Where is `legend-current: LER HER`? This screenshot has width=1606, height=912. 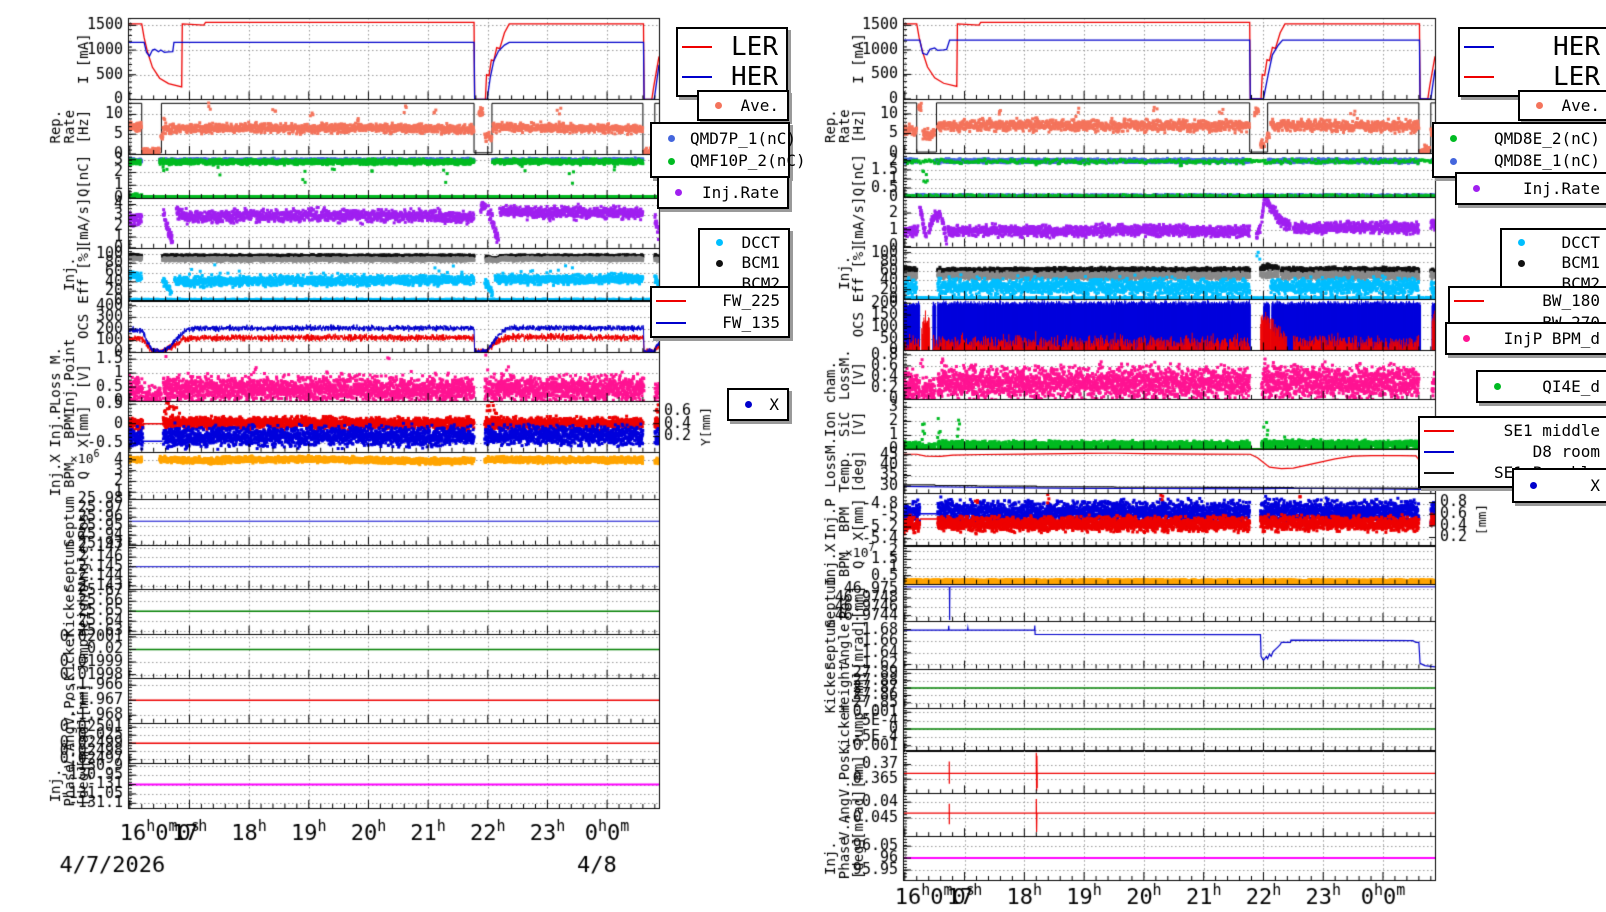 legend-current: LER HER is located at coordinates (732, 62).